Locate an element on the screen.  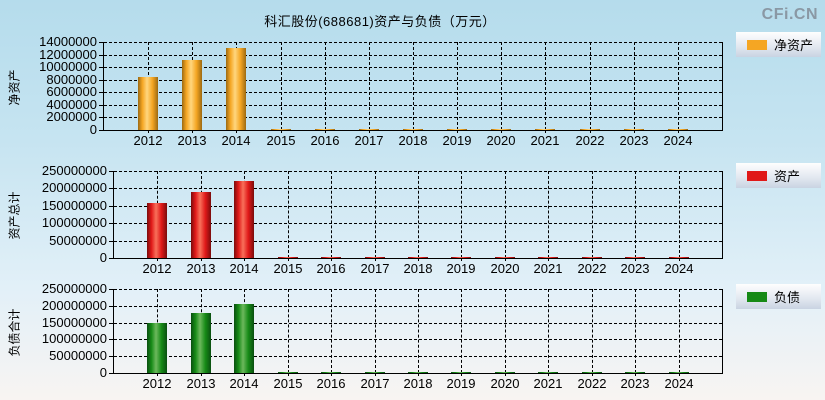
y-tick-label: 8000000 is located at coordinates (71, 79).